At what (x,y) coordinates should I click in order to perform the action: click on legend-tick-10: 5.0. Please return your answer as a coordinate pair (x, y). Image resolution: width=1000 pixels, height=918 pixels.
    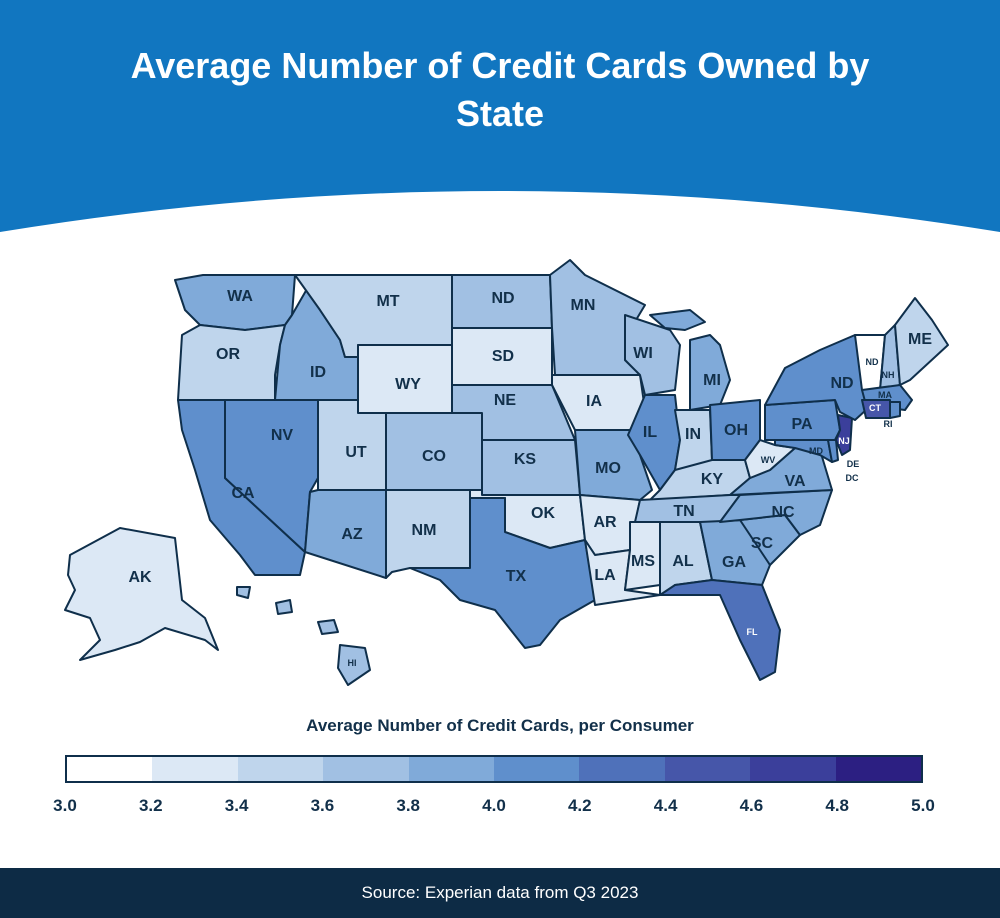
    Looking at the image, I should click on (923, 805).